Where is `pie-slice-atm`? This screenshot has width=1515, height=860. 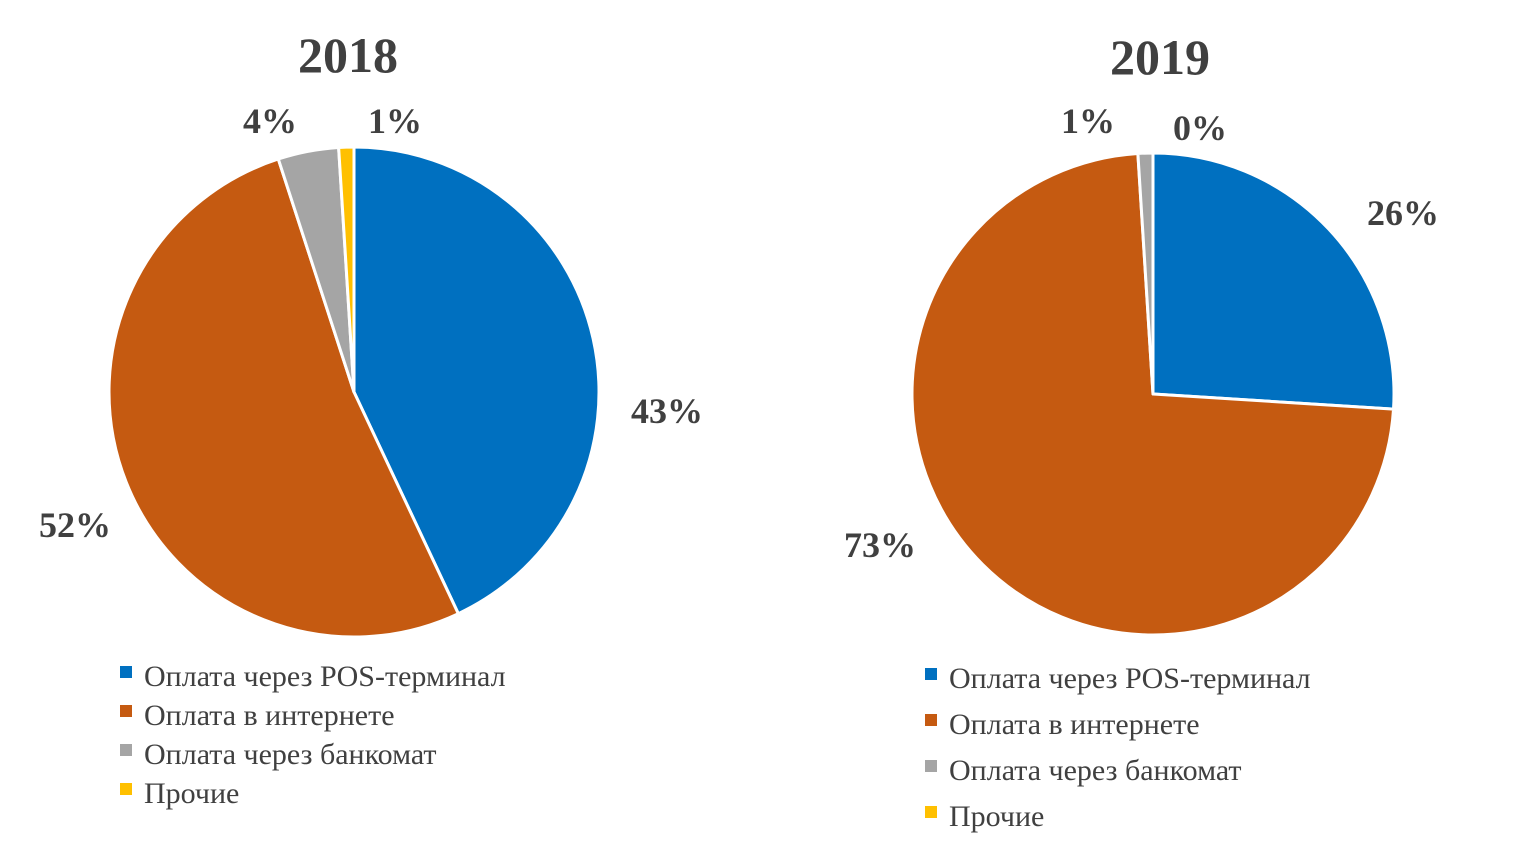
pie-slice-atm is located at coordinates (1145, 273).